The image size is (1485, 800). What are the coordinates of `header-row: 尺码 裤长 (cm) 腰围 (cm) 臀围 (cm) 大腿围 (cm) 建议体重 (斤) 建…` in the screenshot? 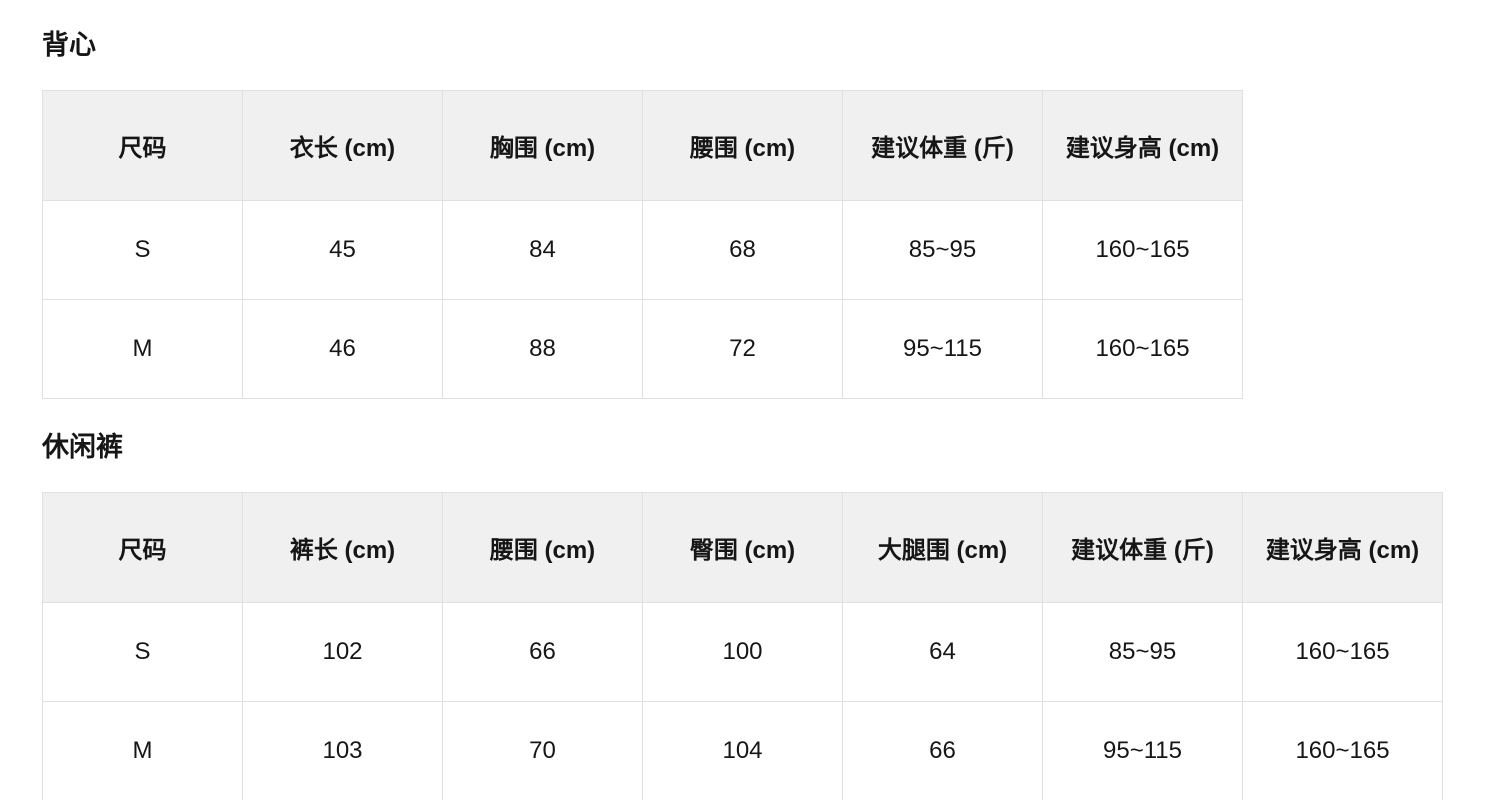 It's located at (742, 547).